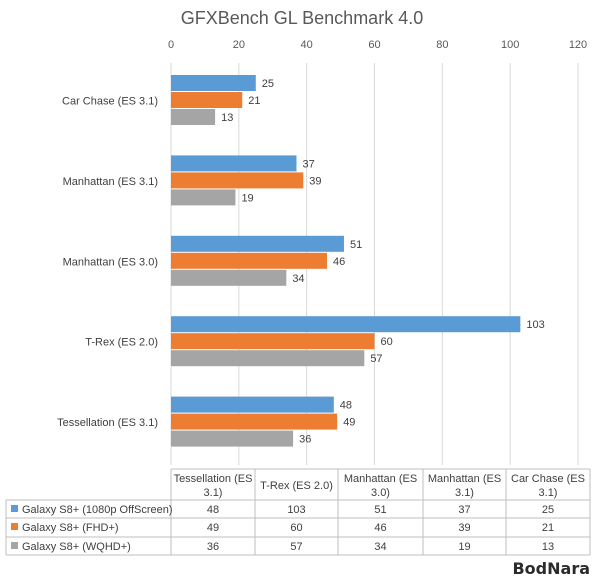 This screenshot has height=580, width=600. I want to click on x-tick-label: 100, so click(510, 45).